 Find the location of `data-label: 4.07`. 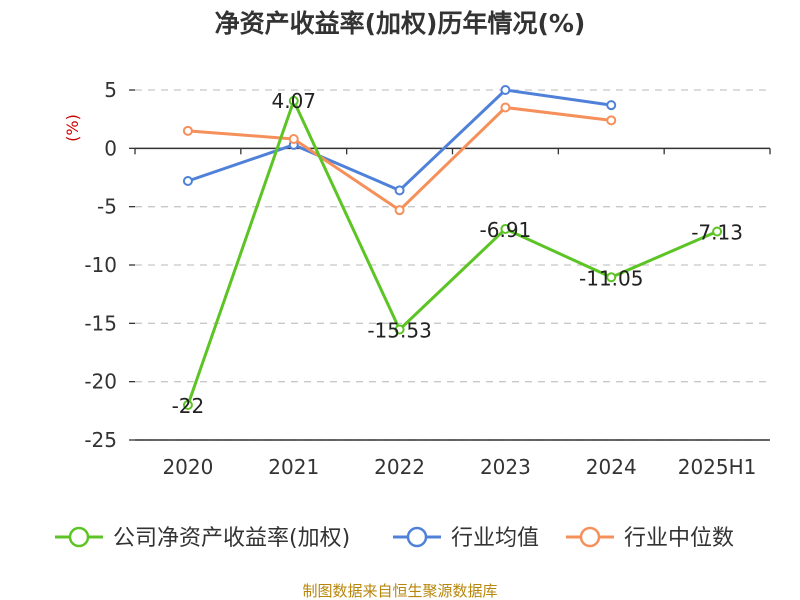

data-label: 4.07 is located at coordinates (293, 101).